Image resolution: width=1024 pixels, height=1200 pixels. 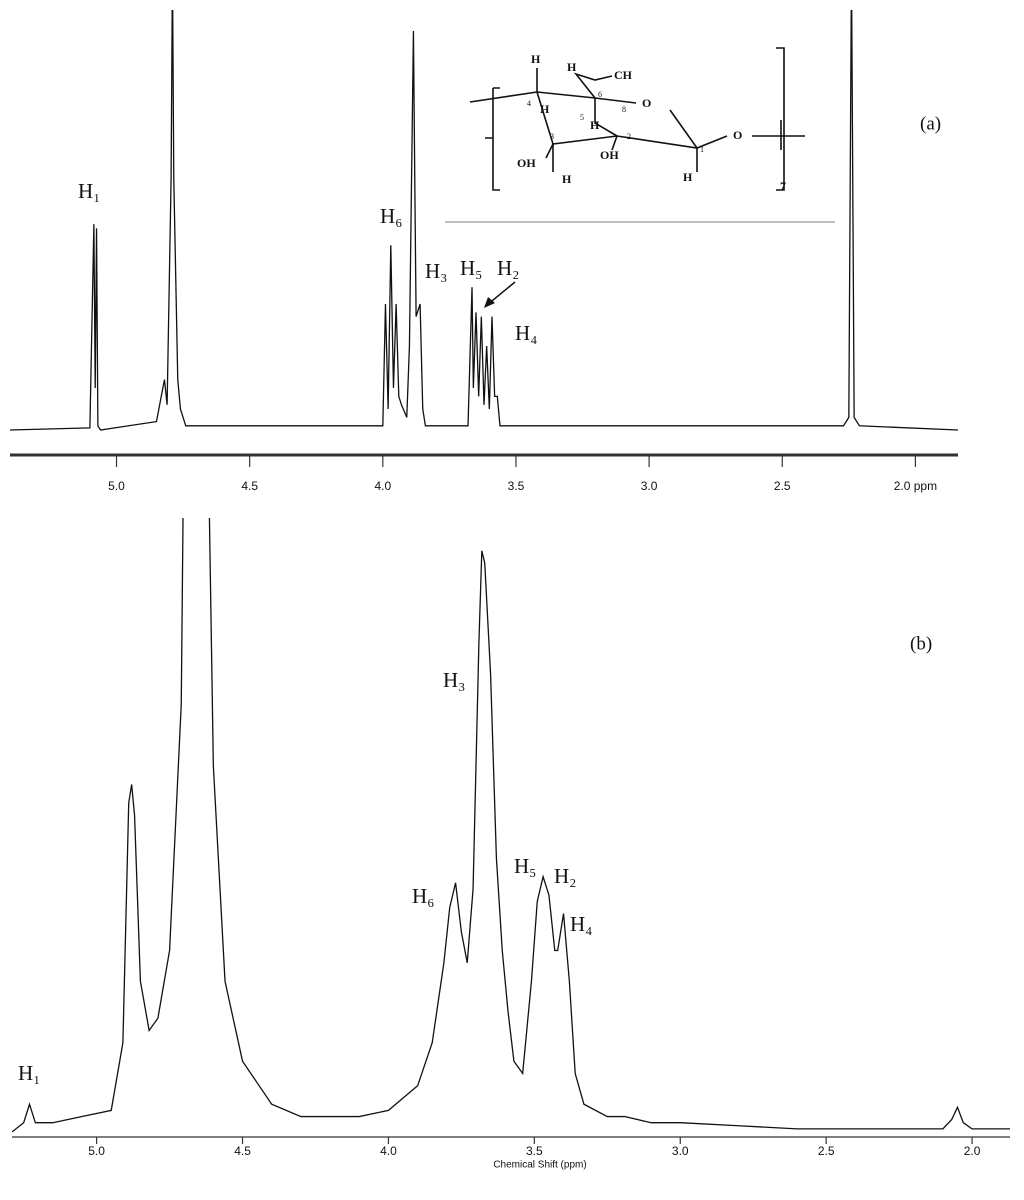 What do you see at coordinates (582, 117) in the screenshot?
I see `atom-number: 5` at bounding box center [582, 117].